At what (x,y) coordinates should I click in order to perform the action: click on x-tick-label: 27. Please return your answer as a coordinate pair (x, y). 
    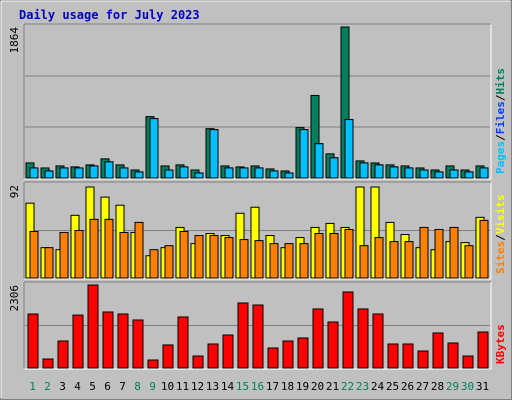
    Looking at the image, I should click on (422, 386).